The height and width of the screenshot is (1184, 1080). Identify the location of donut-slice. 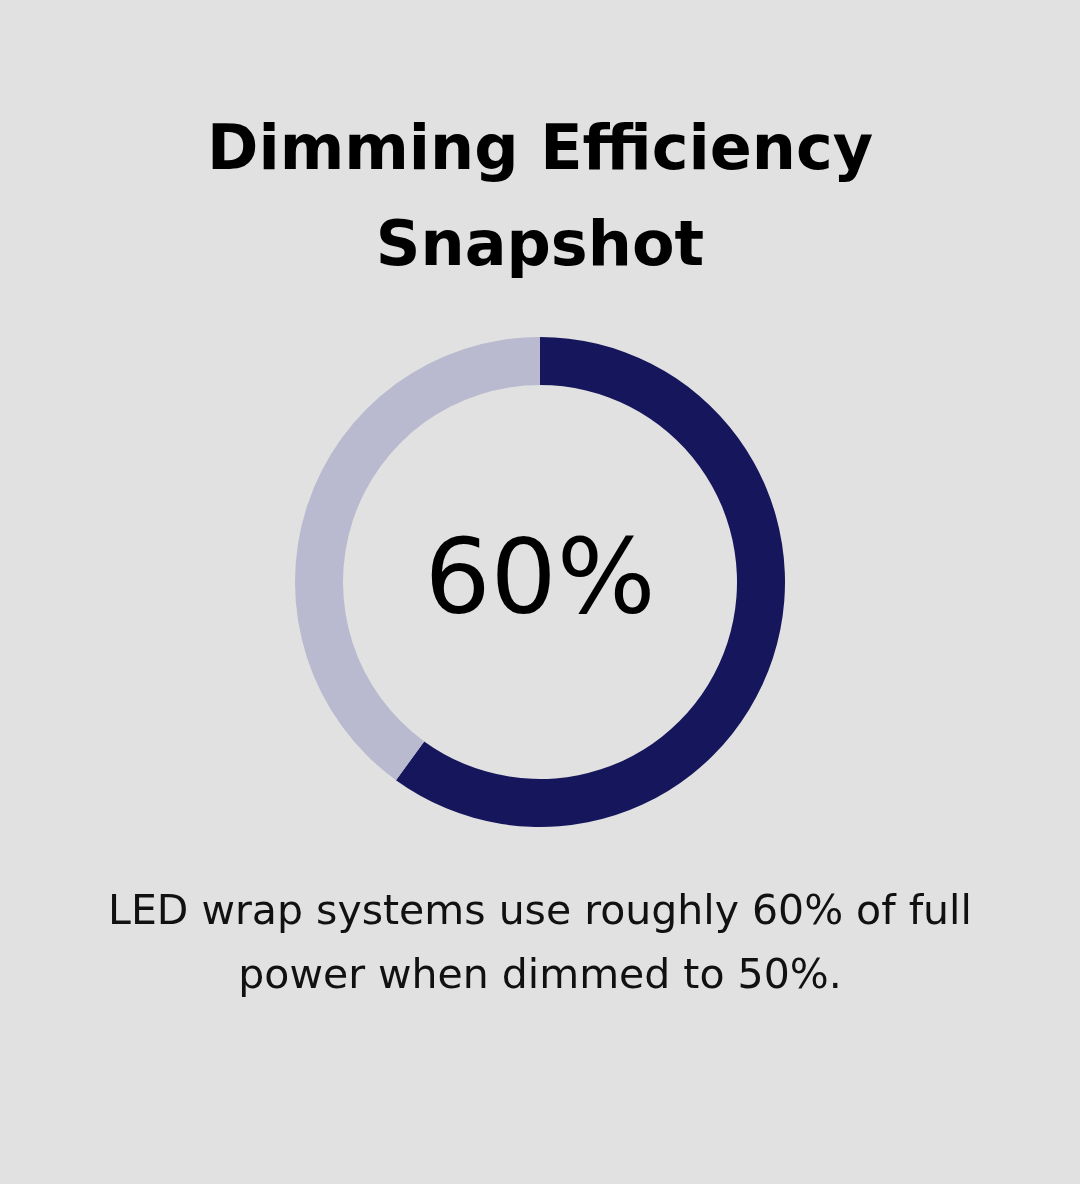
(590, 582).